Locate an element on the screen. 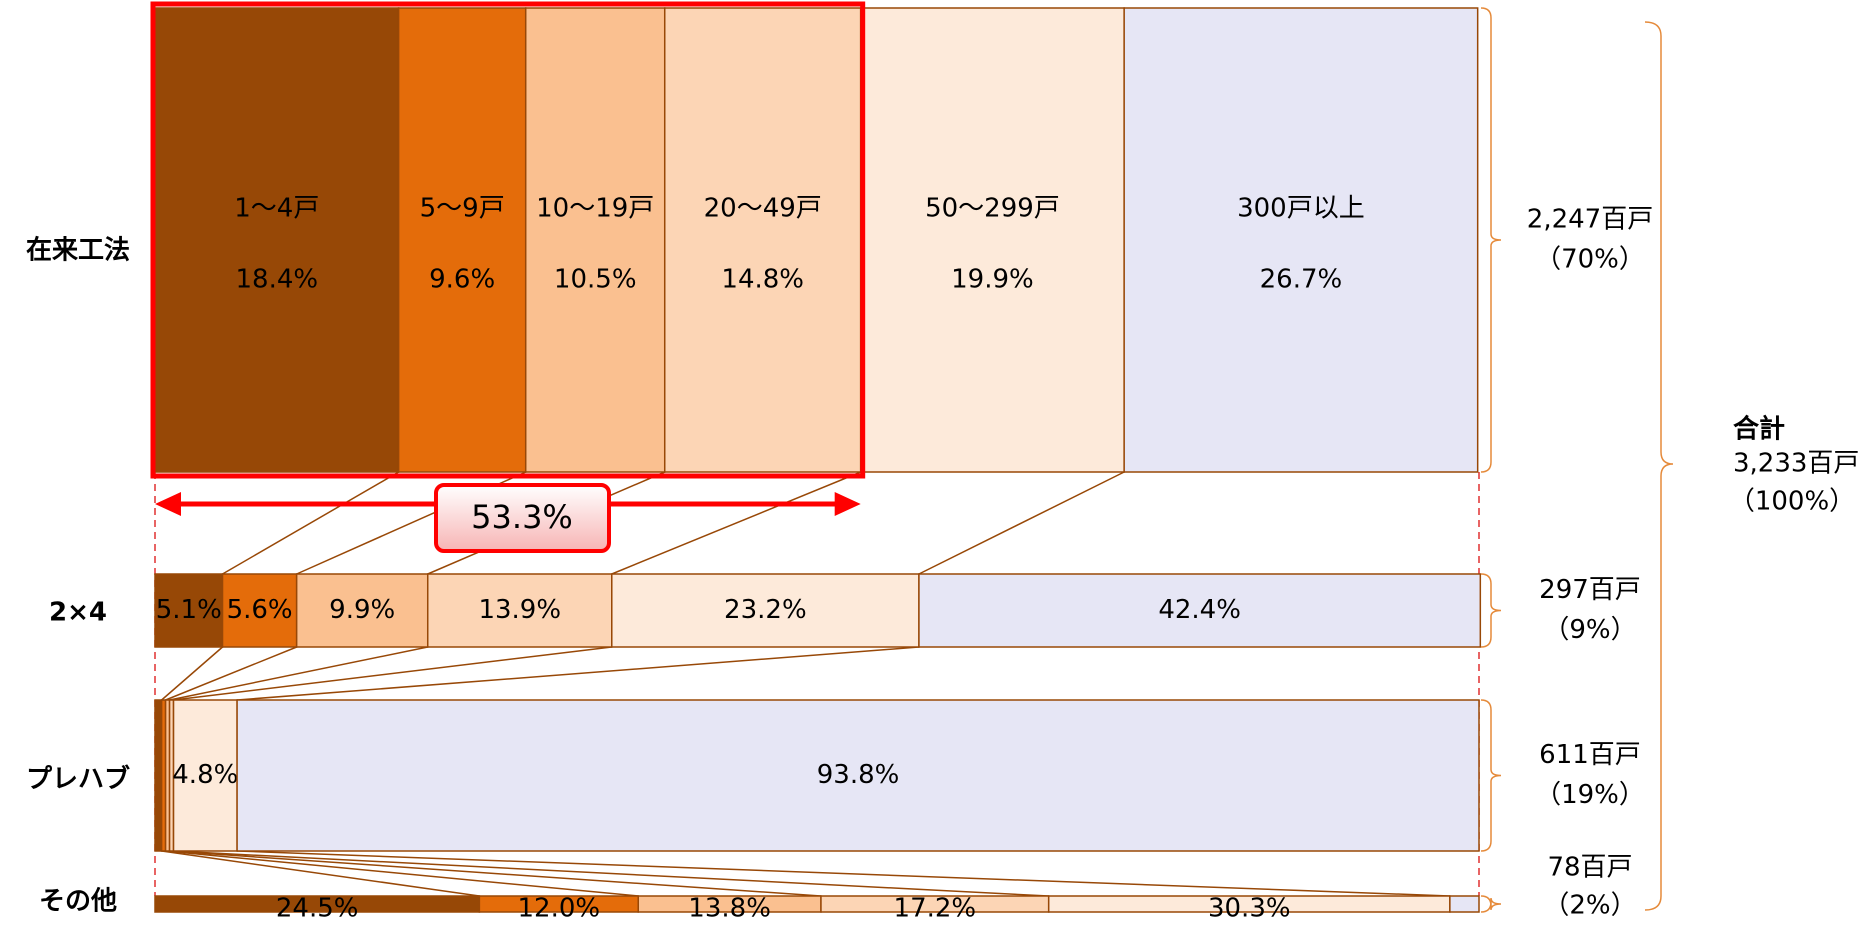 This screenshot has height=930, width=1874. highlight-box is located at coordinates (522, 518).